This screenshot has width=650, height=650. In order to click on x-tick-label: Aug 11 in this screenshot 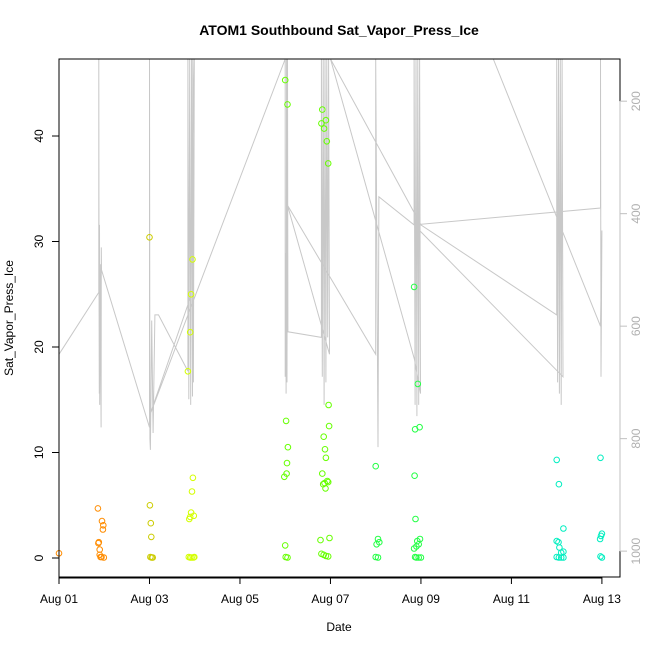, I will do `click(511, 599)`.